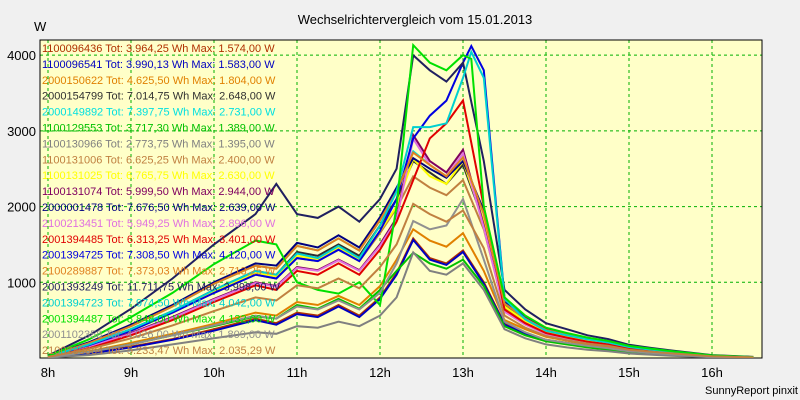 The height and width of the screenshot is (400, 800). I want to click on x-tick-label: 10h, so click(214, 372).